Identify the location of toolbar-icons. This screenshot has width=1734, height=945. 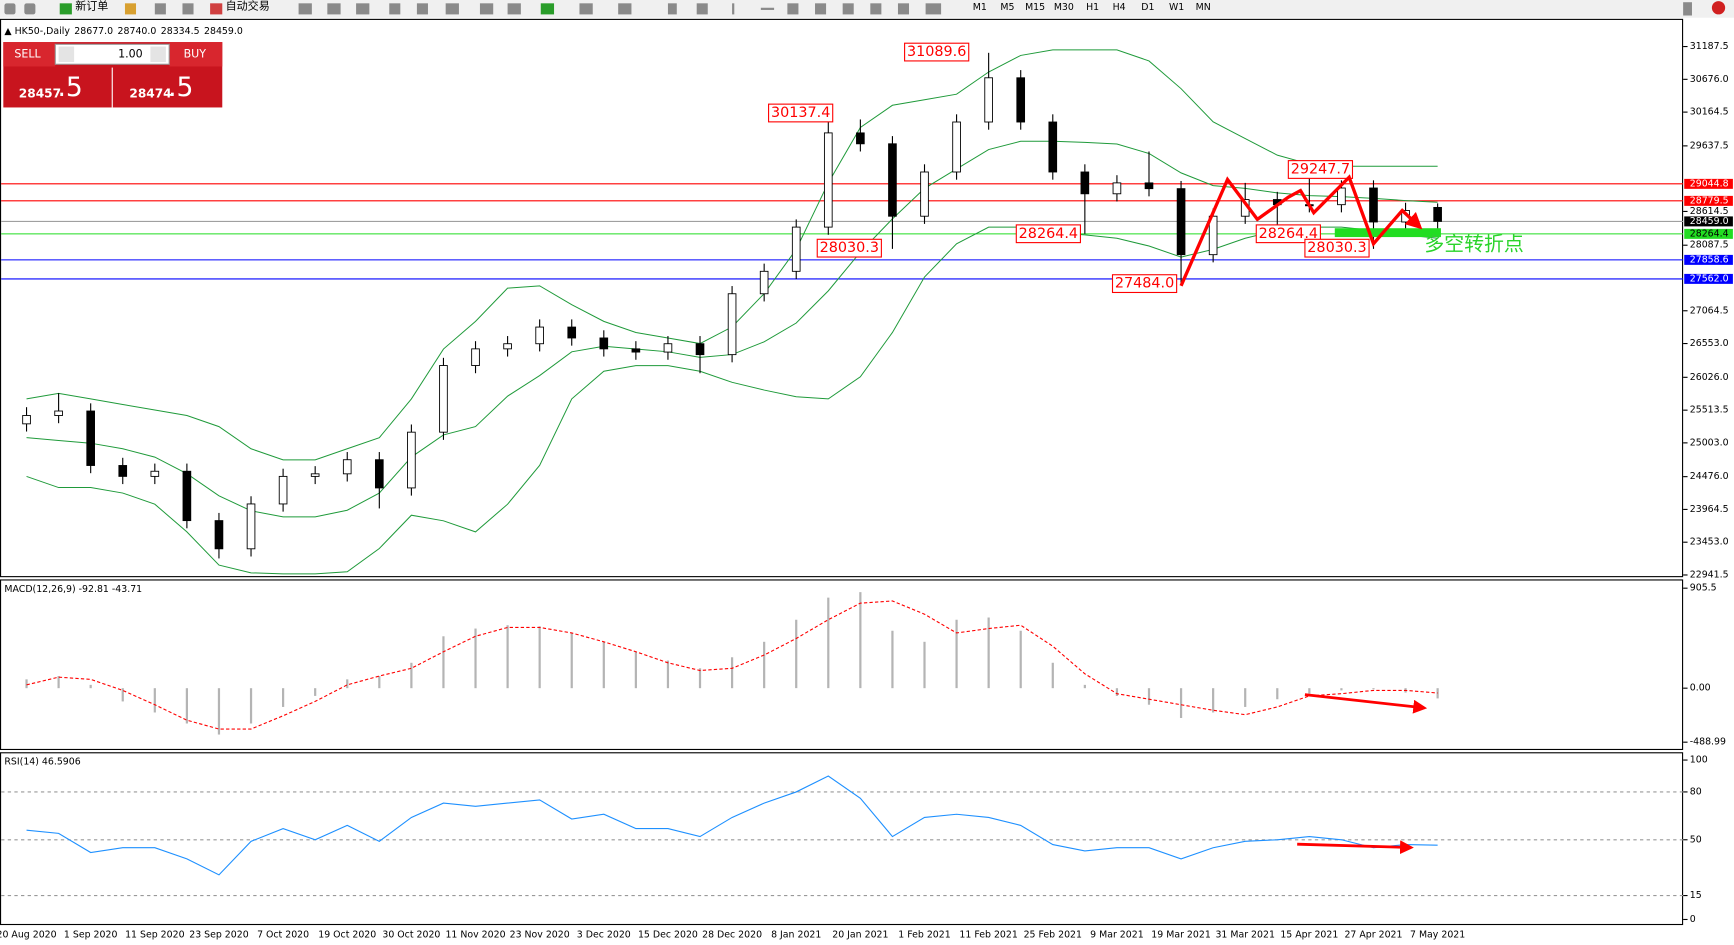
(865, 8).